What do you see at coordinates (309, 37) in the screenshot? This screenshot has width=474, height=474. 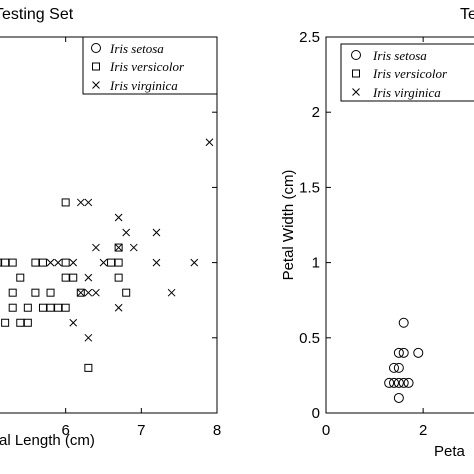 I see `y-tick-label: 2.5` at bounding box center [309, 37].